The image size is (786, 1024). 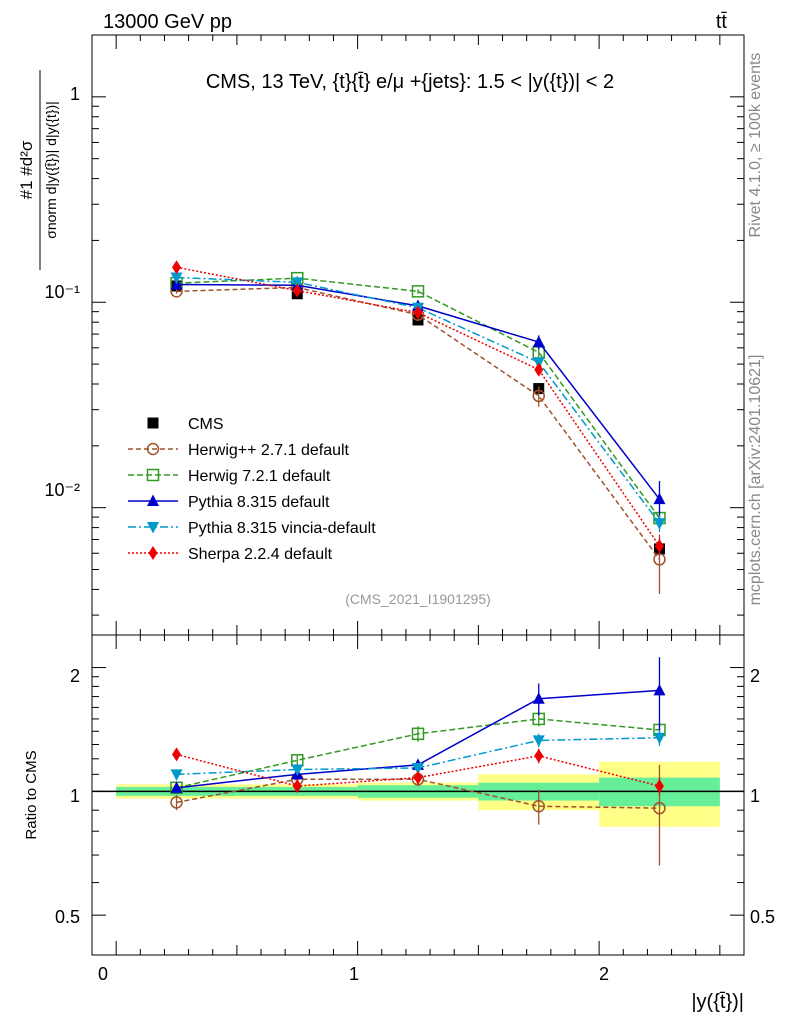 What do you see at coordinates (167, 22) in the screenshot?
I see `energy-label: 13000 GeV pp` at bounding box center [167, 22].